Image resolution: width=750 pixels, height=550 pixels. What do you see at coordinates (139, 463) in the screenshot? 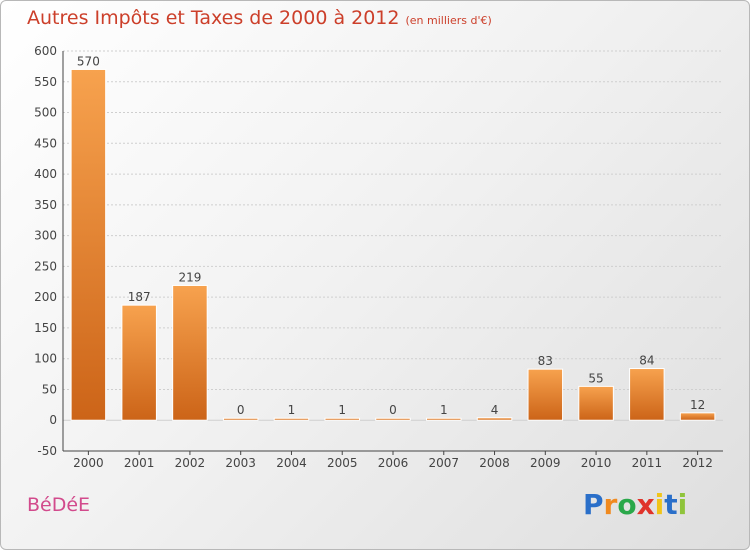
I see `x-tick-label-2001: 2001` at bounding box center [139, 463].